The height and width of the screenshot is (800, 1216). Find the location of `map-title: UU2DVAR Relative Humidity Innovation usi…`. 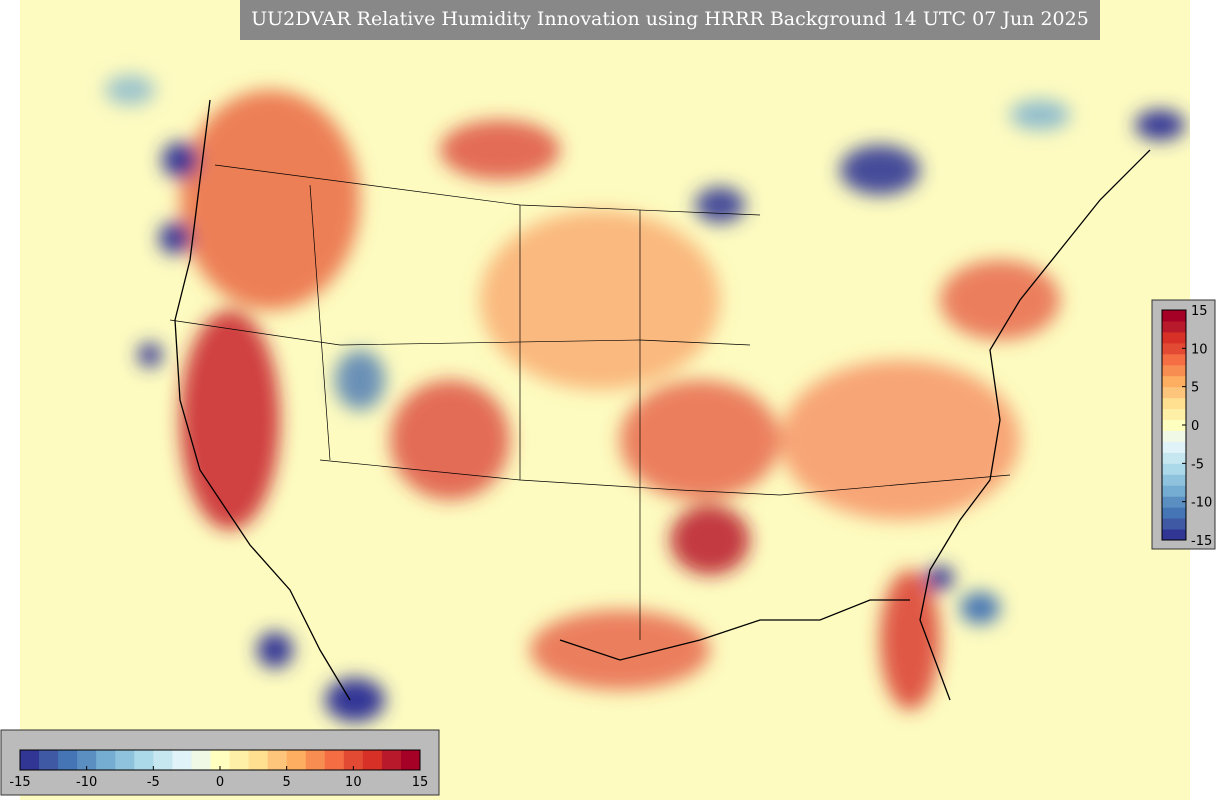

map-title: UU2DVAR Relative Humidity Innovation usi… is located at coordinates (670, 19).